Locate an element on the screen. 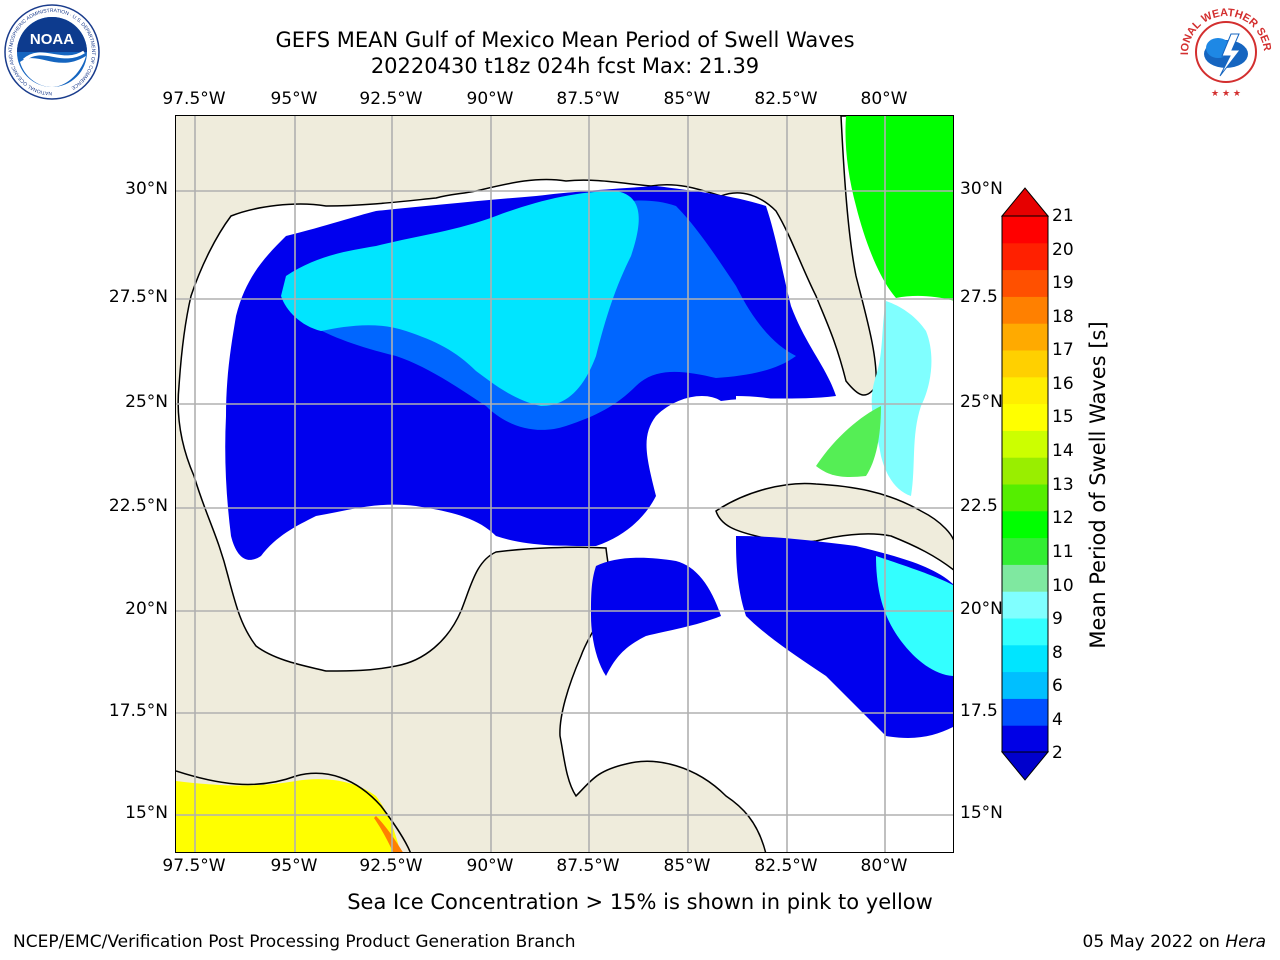  lat-label-right: 22.5 is located at coordinates (979, 506).